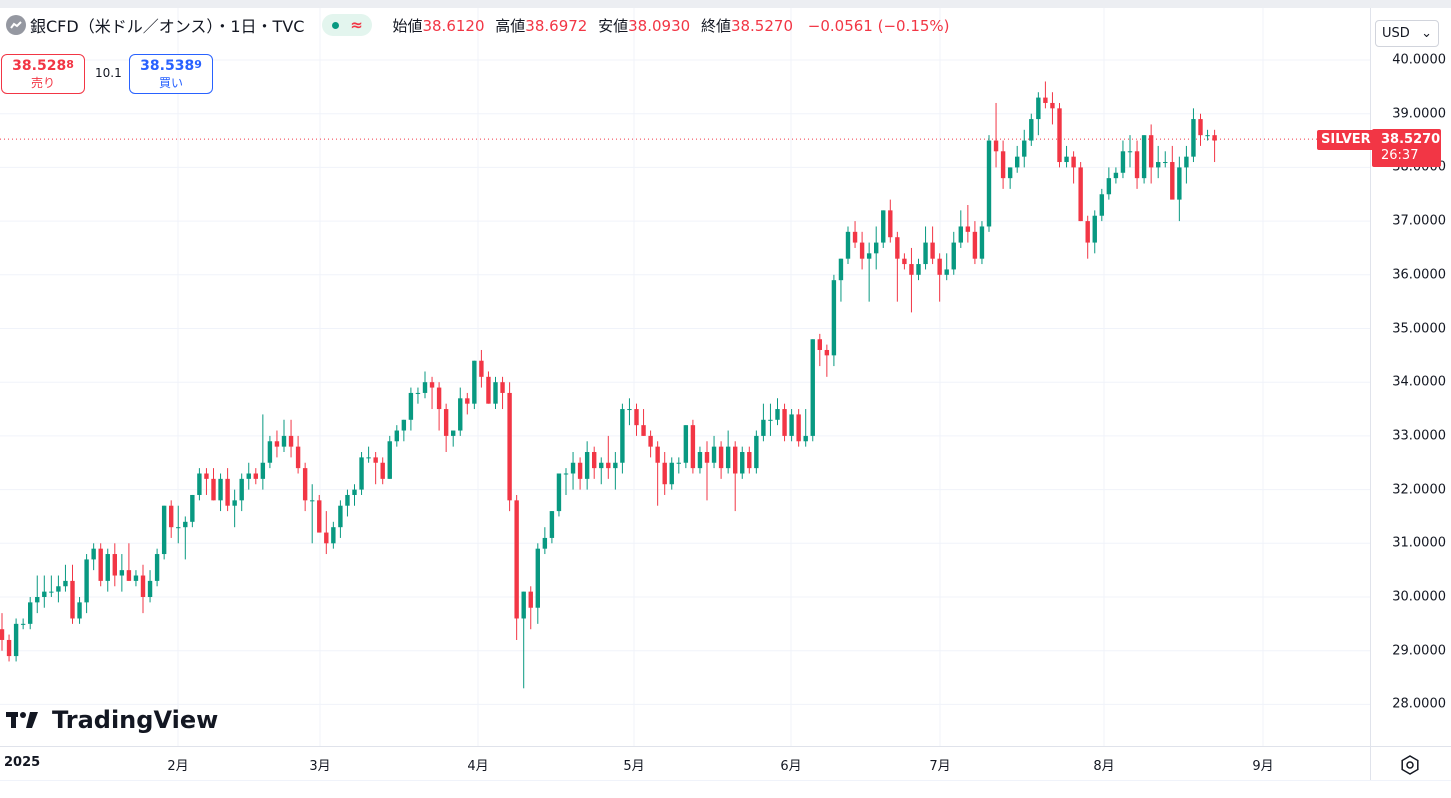 The height and width of the screenshot is (798, 1451). What do you see at coordinates (112, 720) in the screenshot?
I see `tradingview-logo: TradingView` at bounding box center [112, 720].